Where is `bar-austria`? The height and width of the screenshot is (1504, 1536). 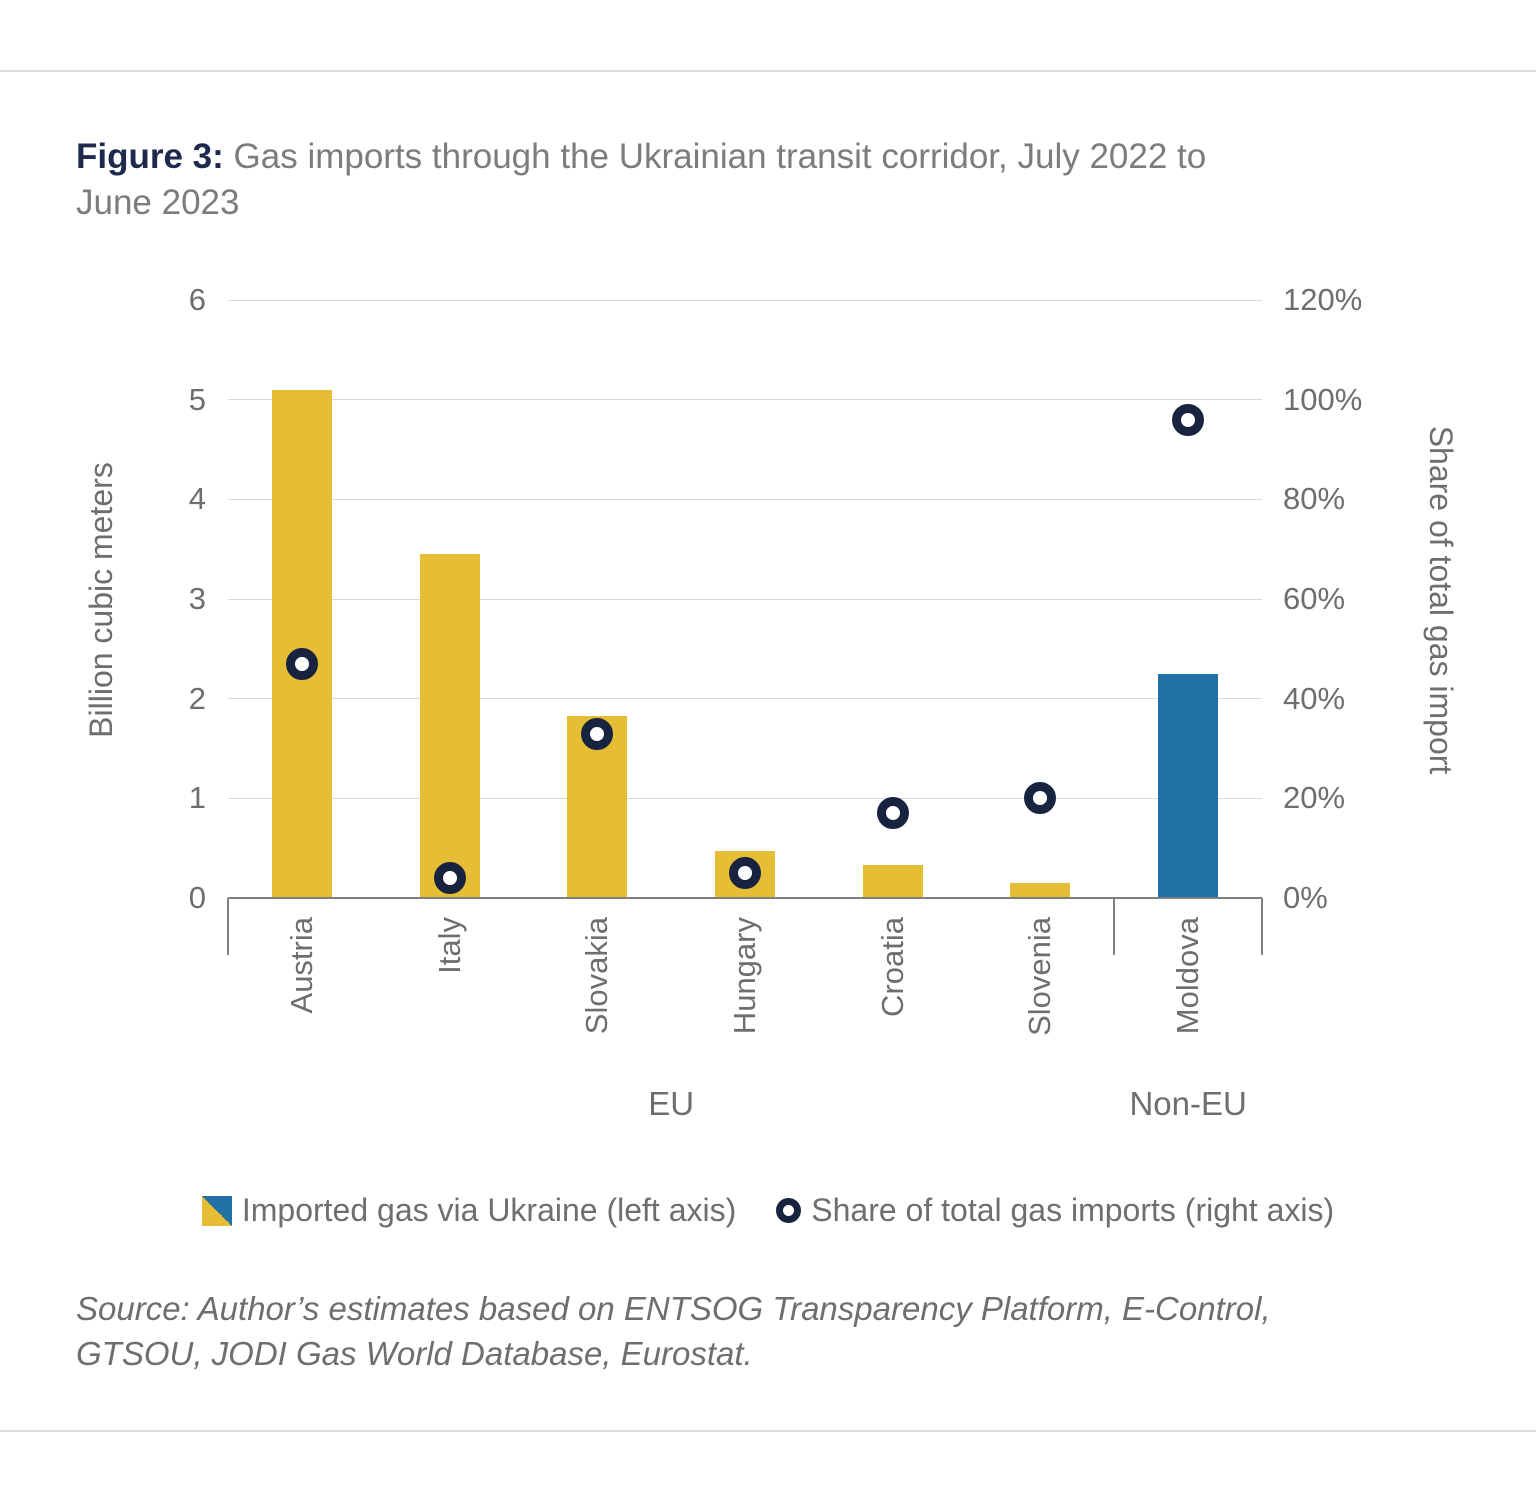 bar-austria is located at coordinates (301, 643).